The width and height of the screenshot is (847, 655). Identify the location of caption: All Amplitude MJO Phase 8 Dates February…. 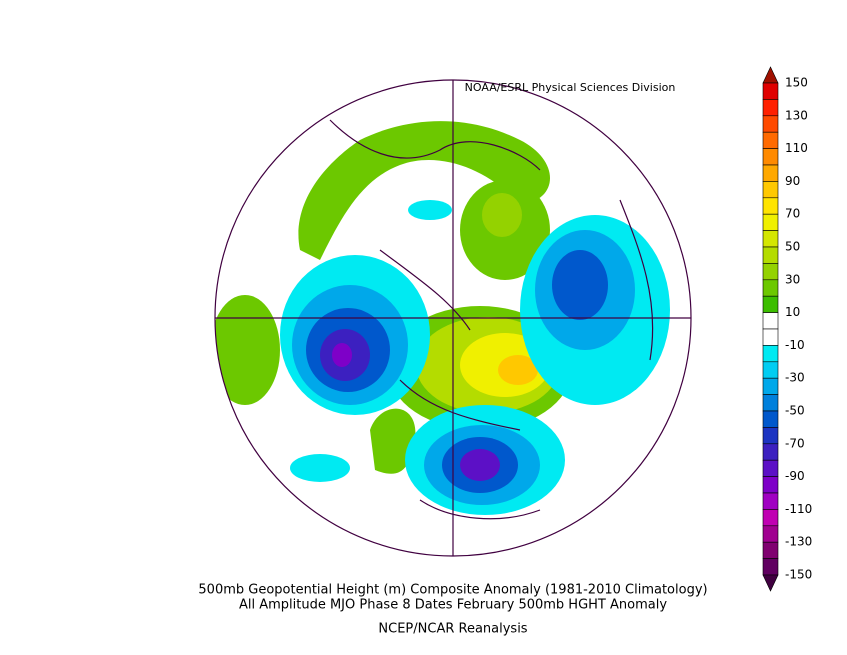
(453, 605).